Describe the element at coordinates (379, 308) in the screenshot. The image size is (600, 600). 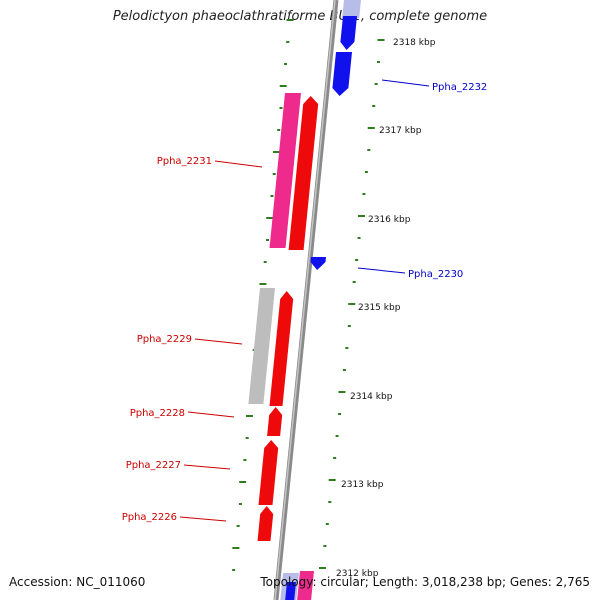
I see `scale-label: 2315 kbp` at that location.